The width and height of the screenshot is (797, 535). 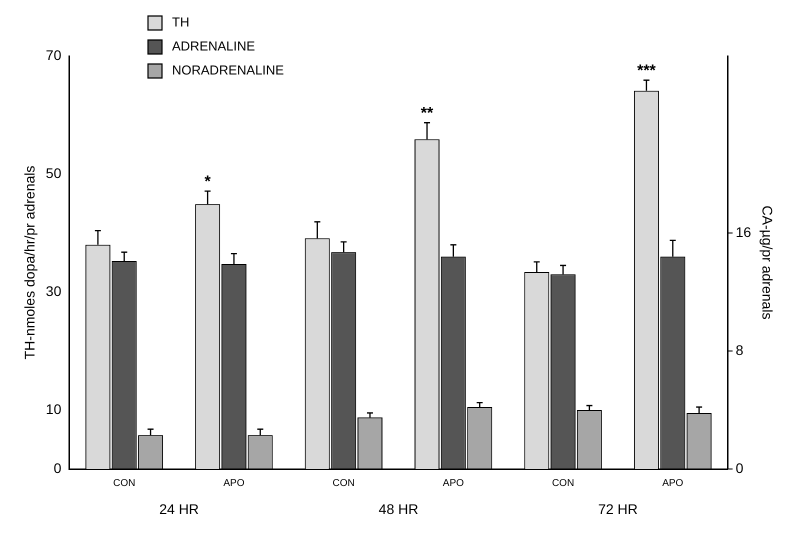 I want to click on y-tick-label: 50, so click(x=54, y=172).